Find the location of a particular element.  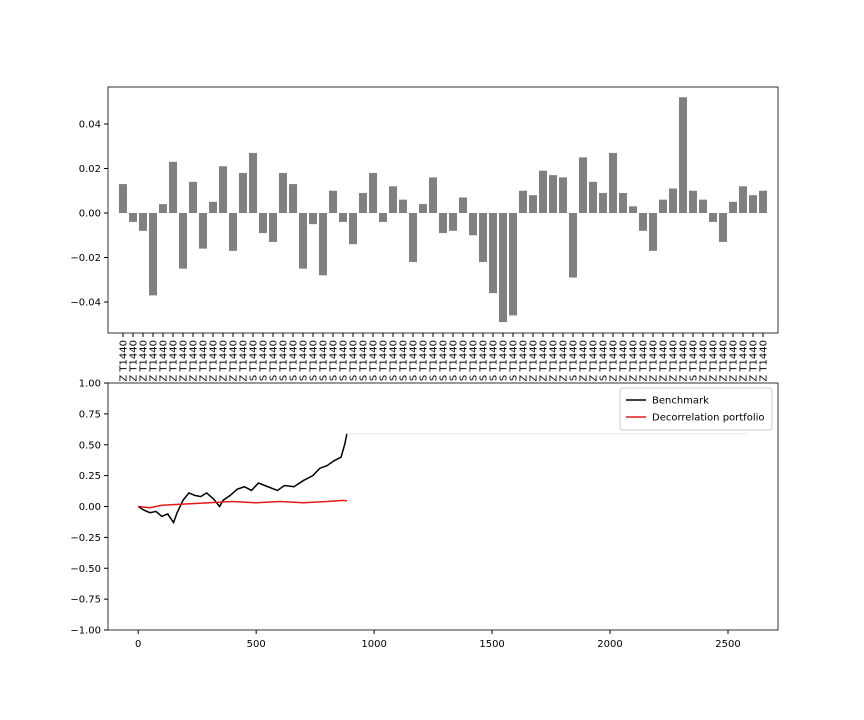

legend: Benchmark Decorrelation portfolio is located at coordinates (696, 409).